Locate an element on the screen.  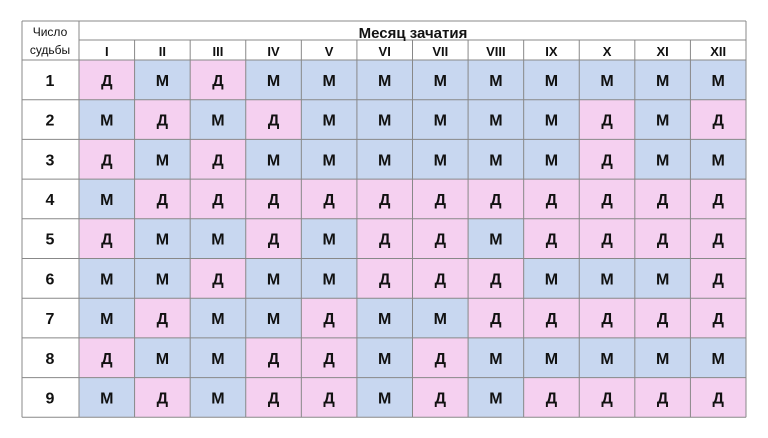
month-header: XI is located at coordinates (662, 51).